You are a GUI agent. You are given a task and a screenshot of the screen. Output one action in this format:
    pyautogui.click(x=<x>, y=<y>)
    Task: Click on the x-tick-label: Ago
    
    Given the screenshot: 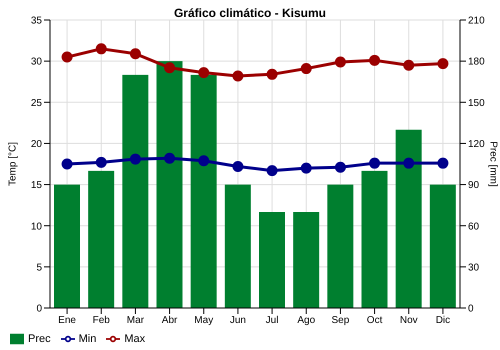 What is the action you would take?
    pyautogui.click(x=306, y=320)
    